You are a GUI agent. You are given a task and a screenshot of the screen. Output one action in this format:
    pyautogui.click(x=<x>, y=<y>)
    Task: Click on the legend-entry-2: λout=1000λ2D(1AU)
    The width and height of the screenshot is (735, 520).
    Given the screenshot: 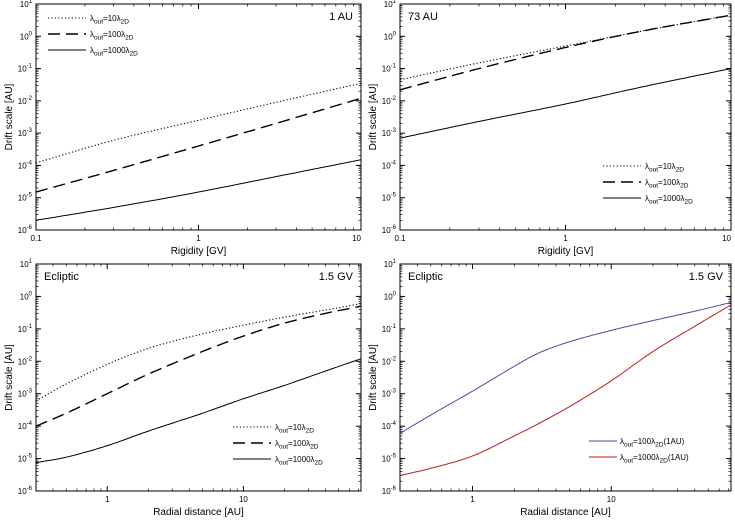 What is the action you would take?
    pyautogui.click(x=639, y=459)
    